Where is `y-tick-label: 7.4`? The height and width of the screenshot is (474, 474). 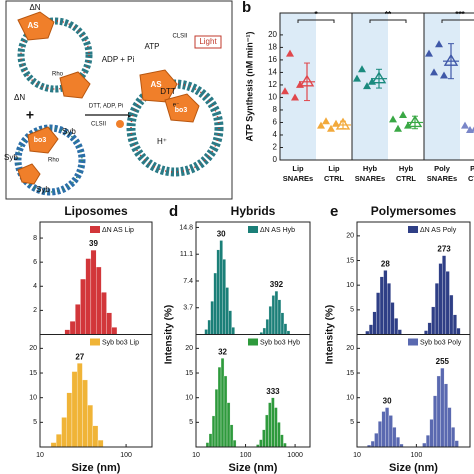
y-tick-label: 7.4 is located at coordinates (188, 281).